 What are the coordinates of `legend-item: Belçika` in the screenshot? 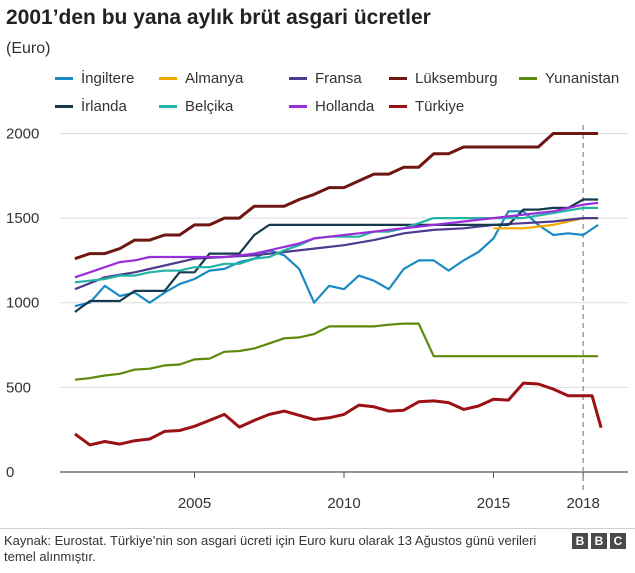 It's located at (196, 106).